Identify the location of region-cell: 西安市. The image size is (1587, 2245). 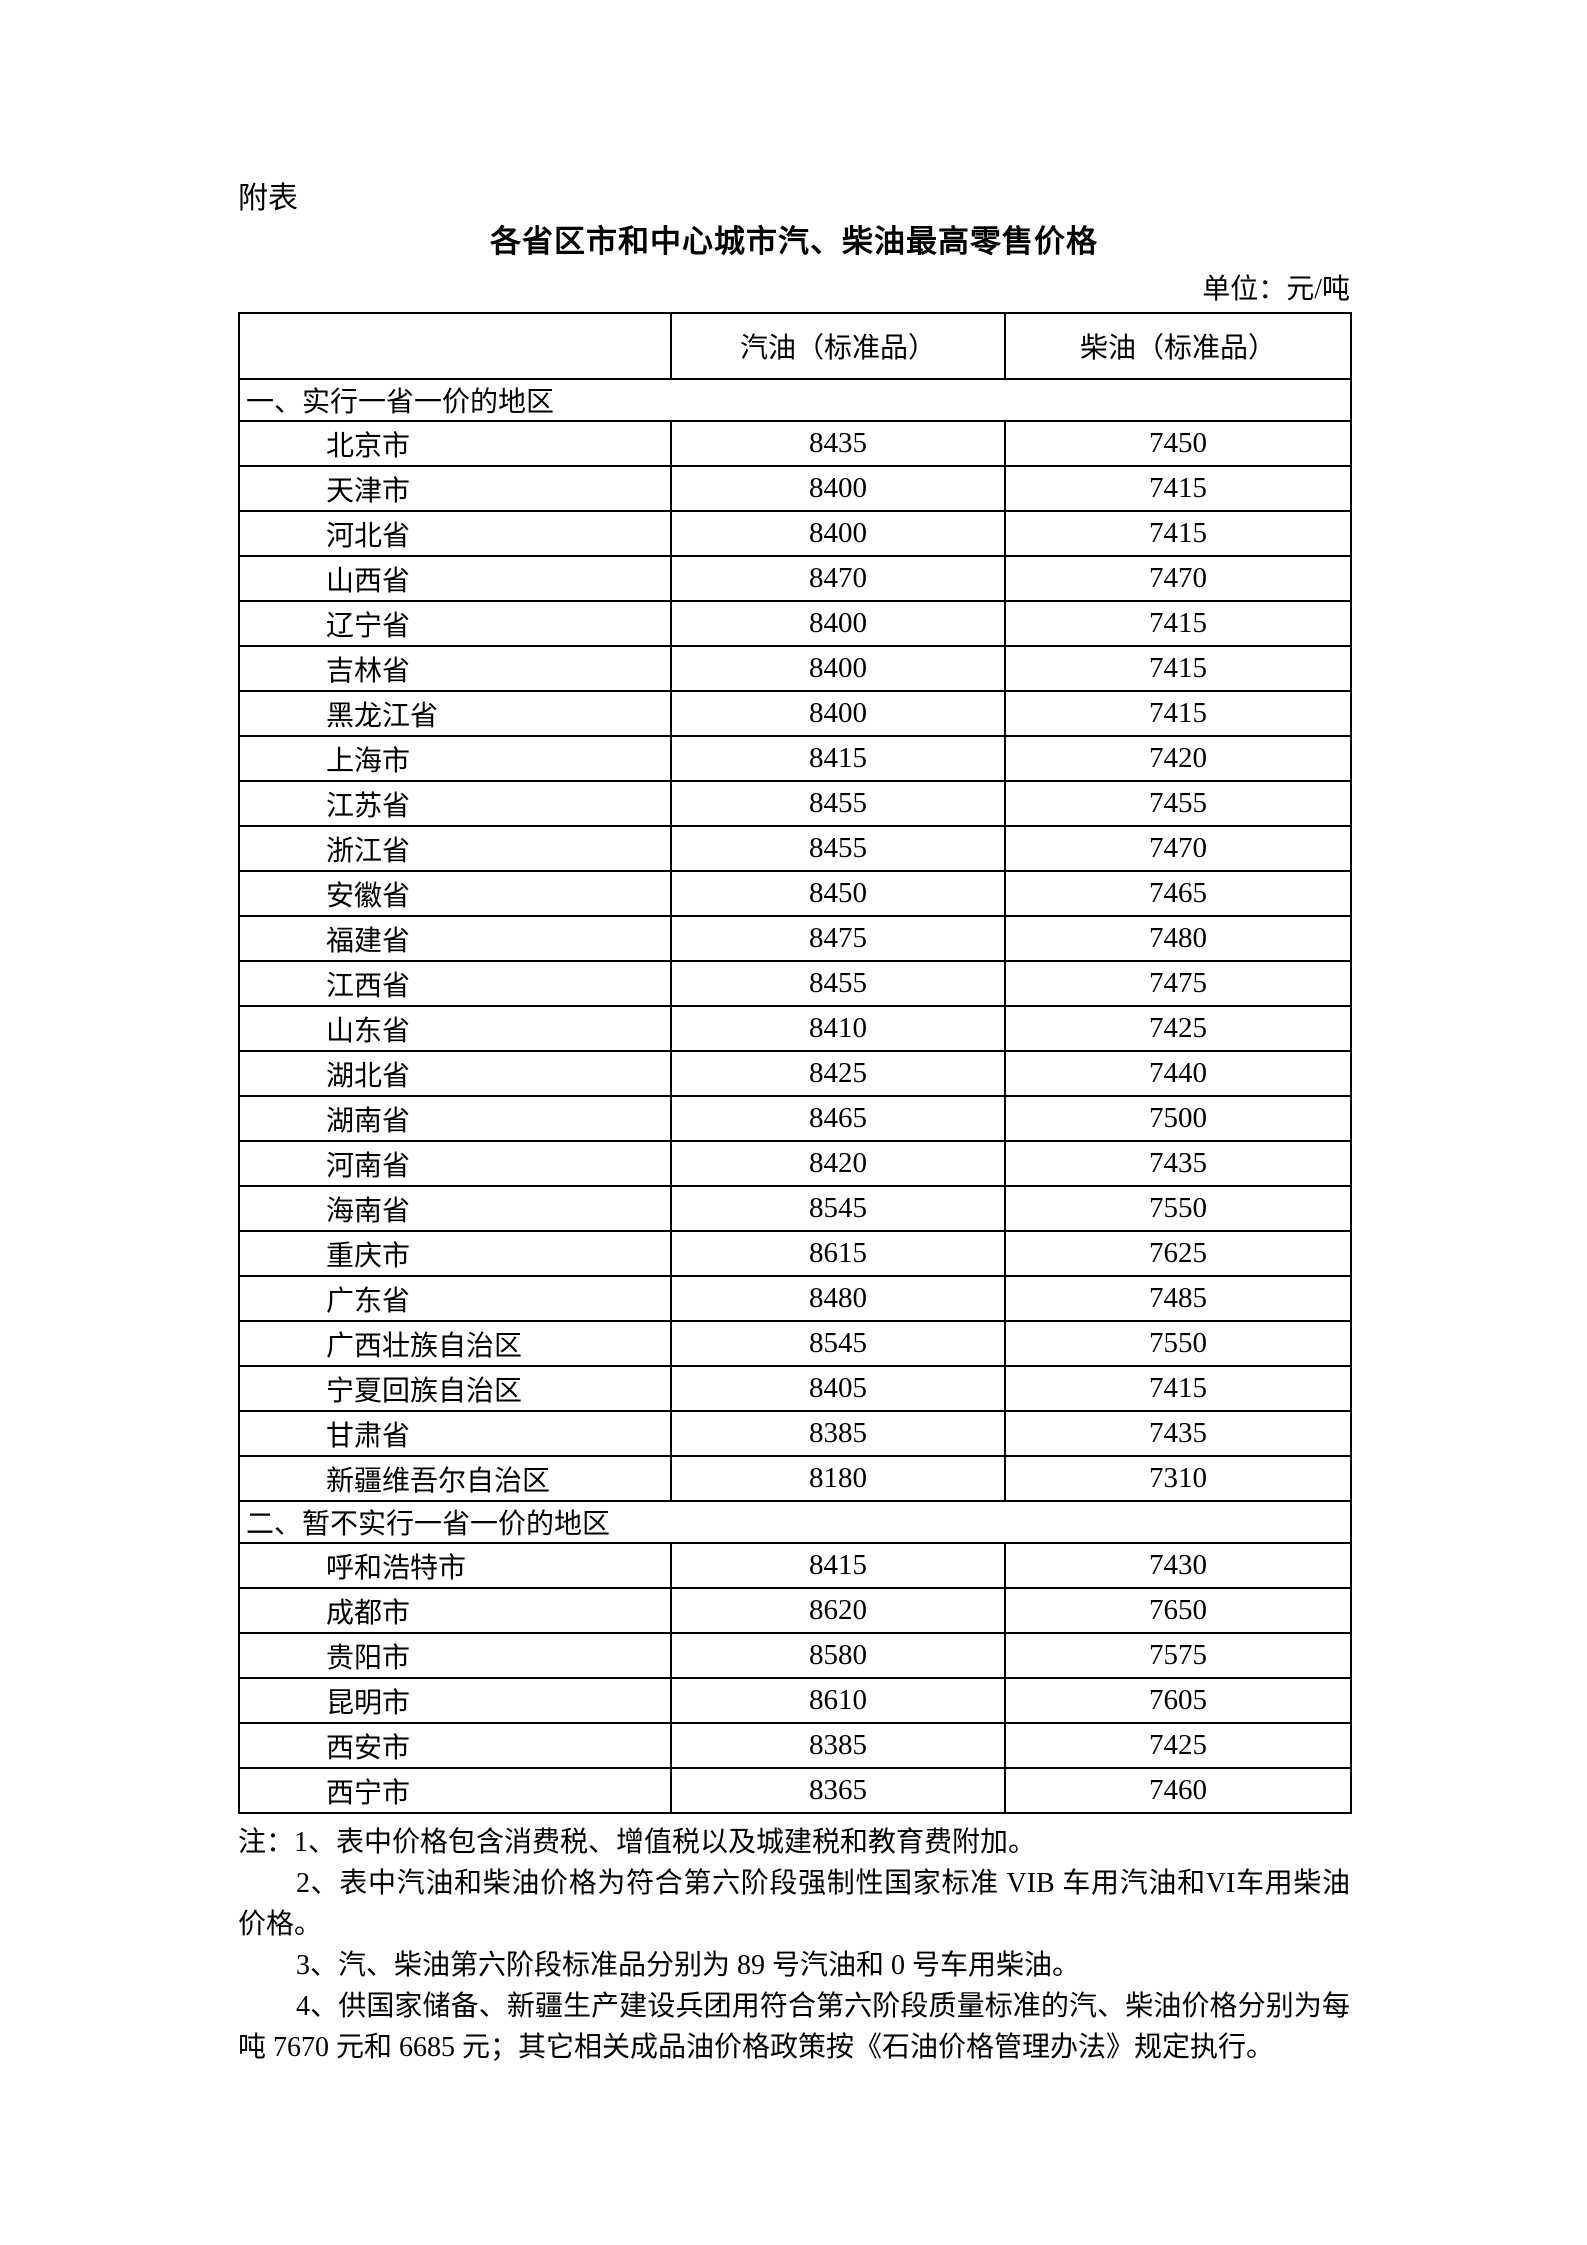
(455, 1745).